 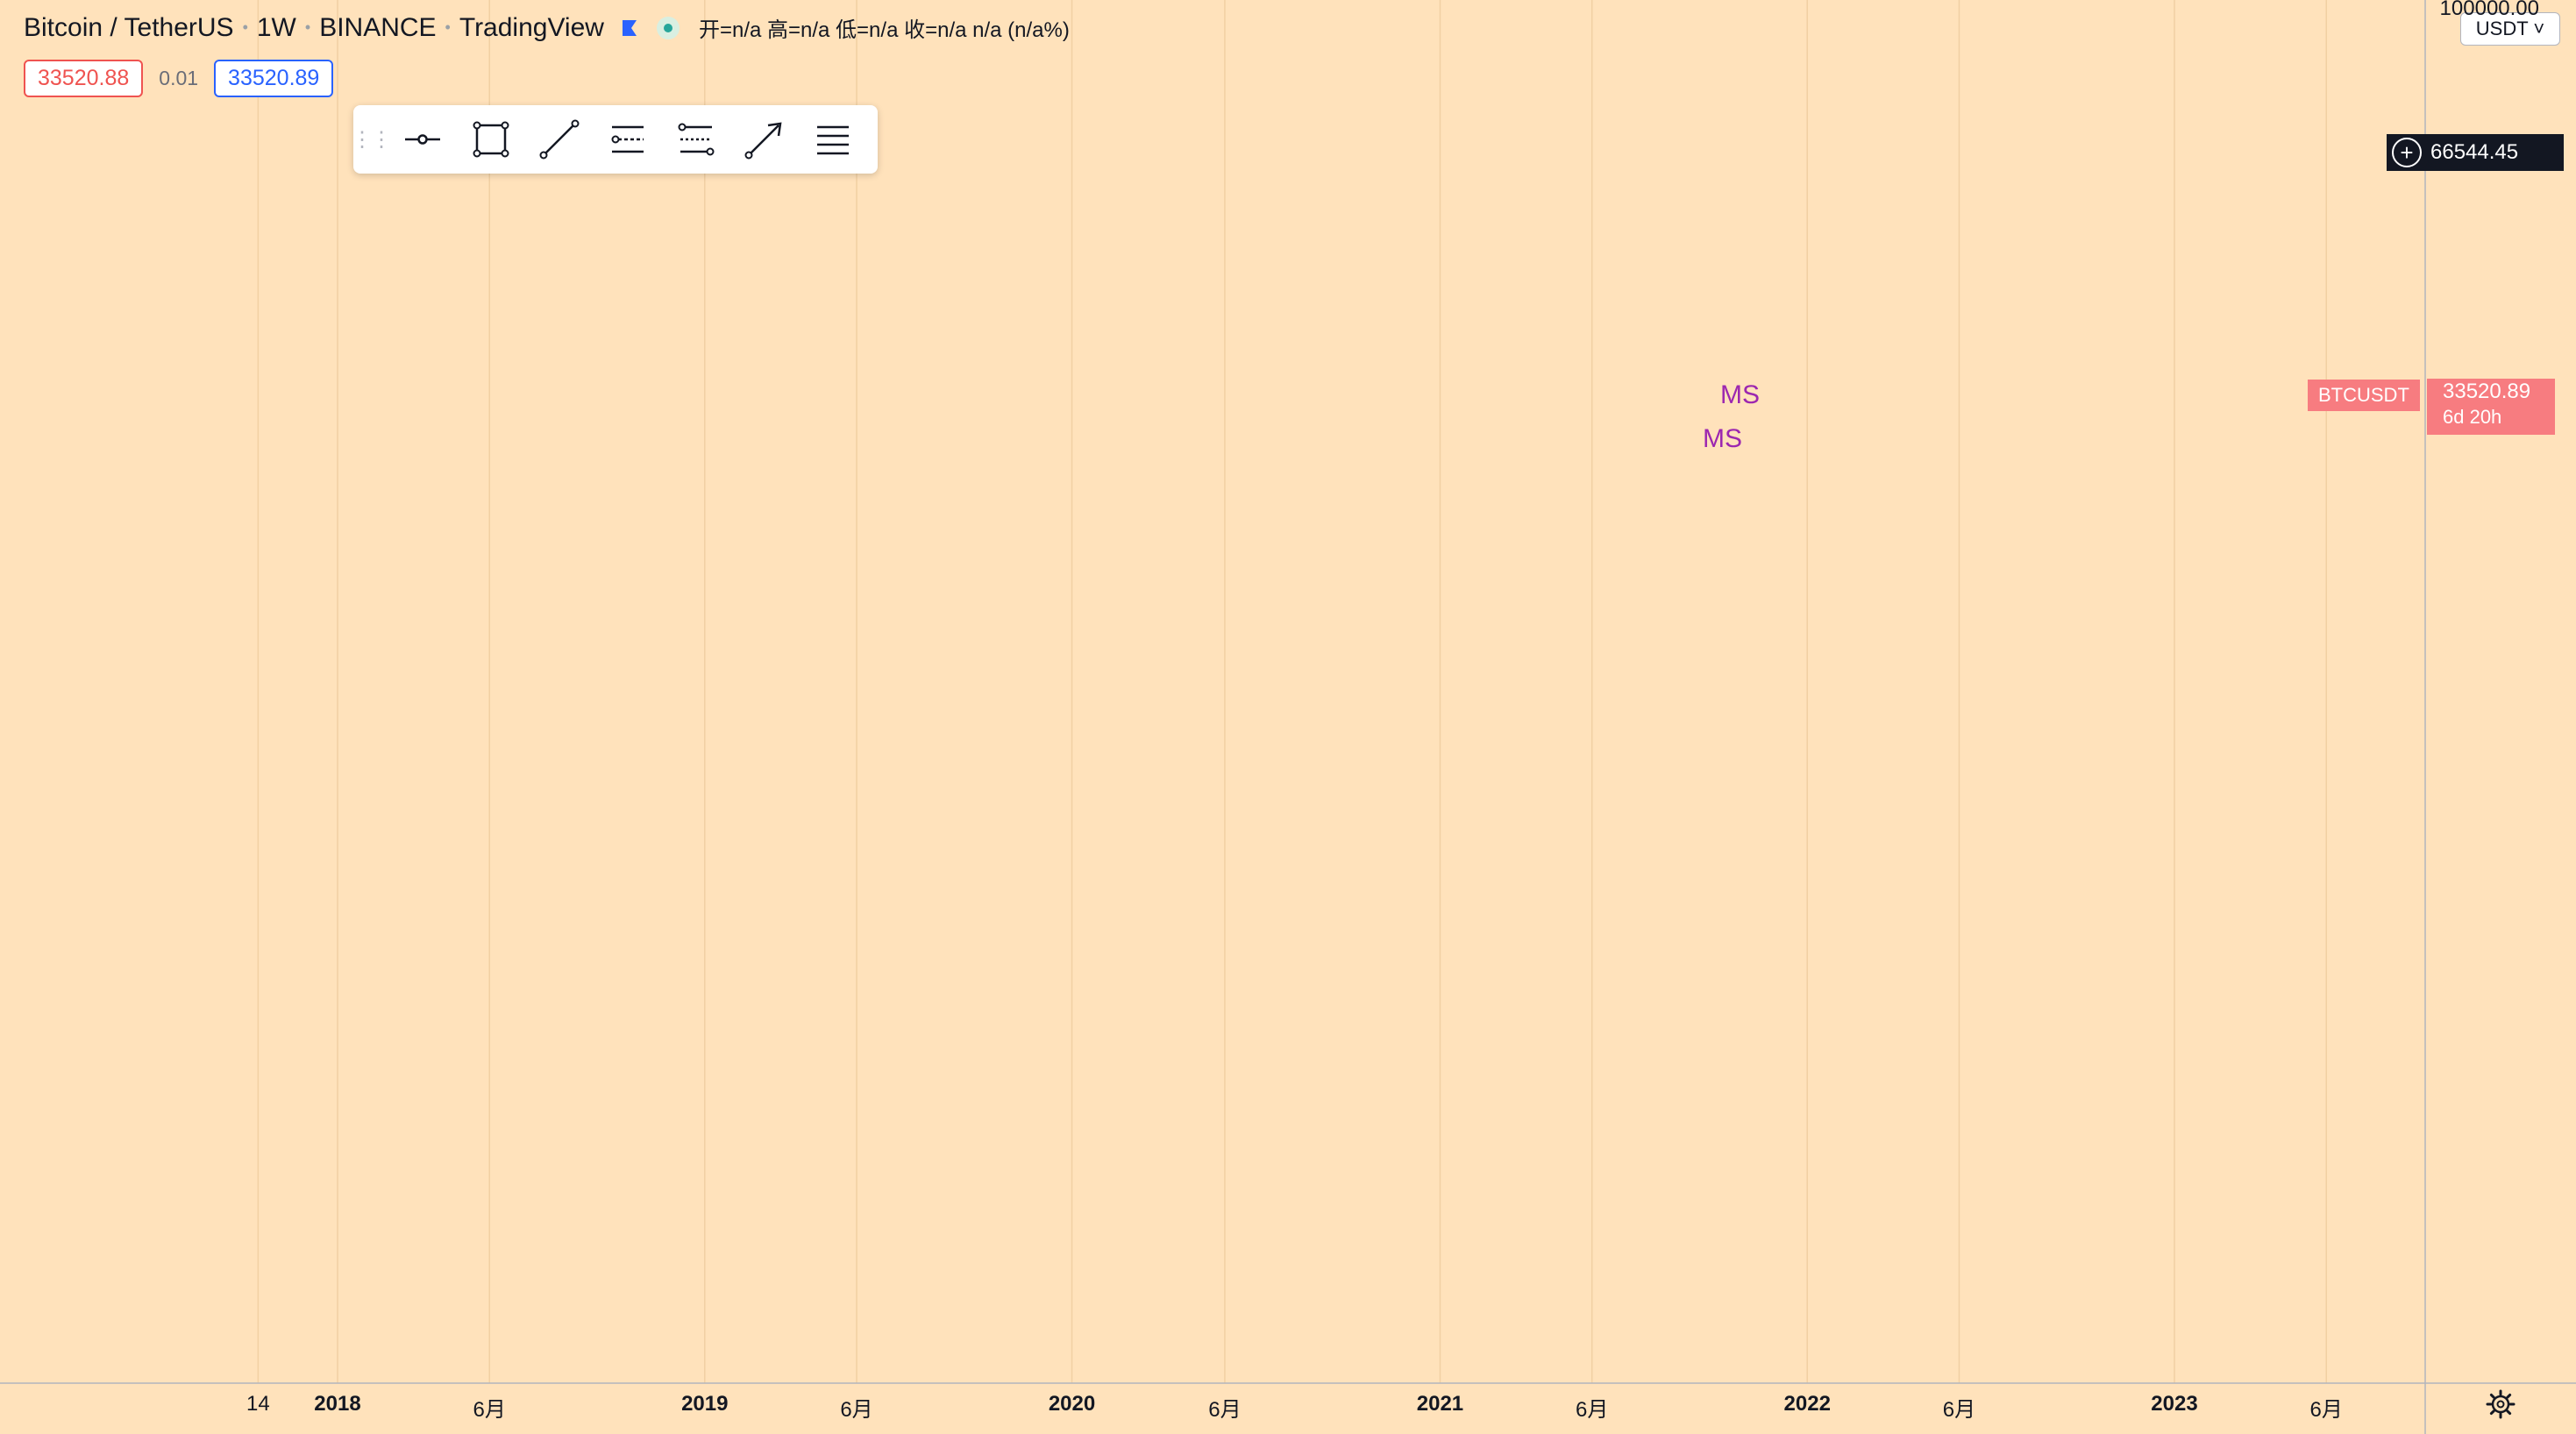 What do you see at coordinates (1722, 438) in the screenshot?
I see `ms-label-lower: MS` at bounding box center [1722, 438].